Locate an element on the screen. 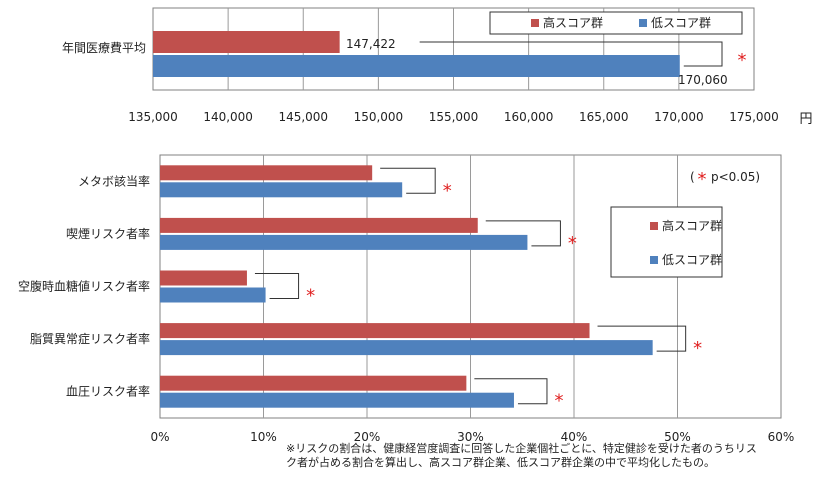 The image size is (823, 477). x-tick-label: 10% is located at coordinates (263, 437).